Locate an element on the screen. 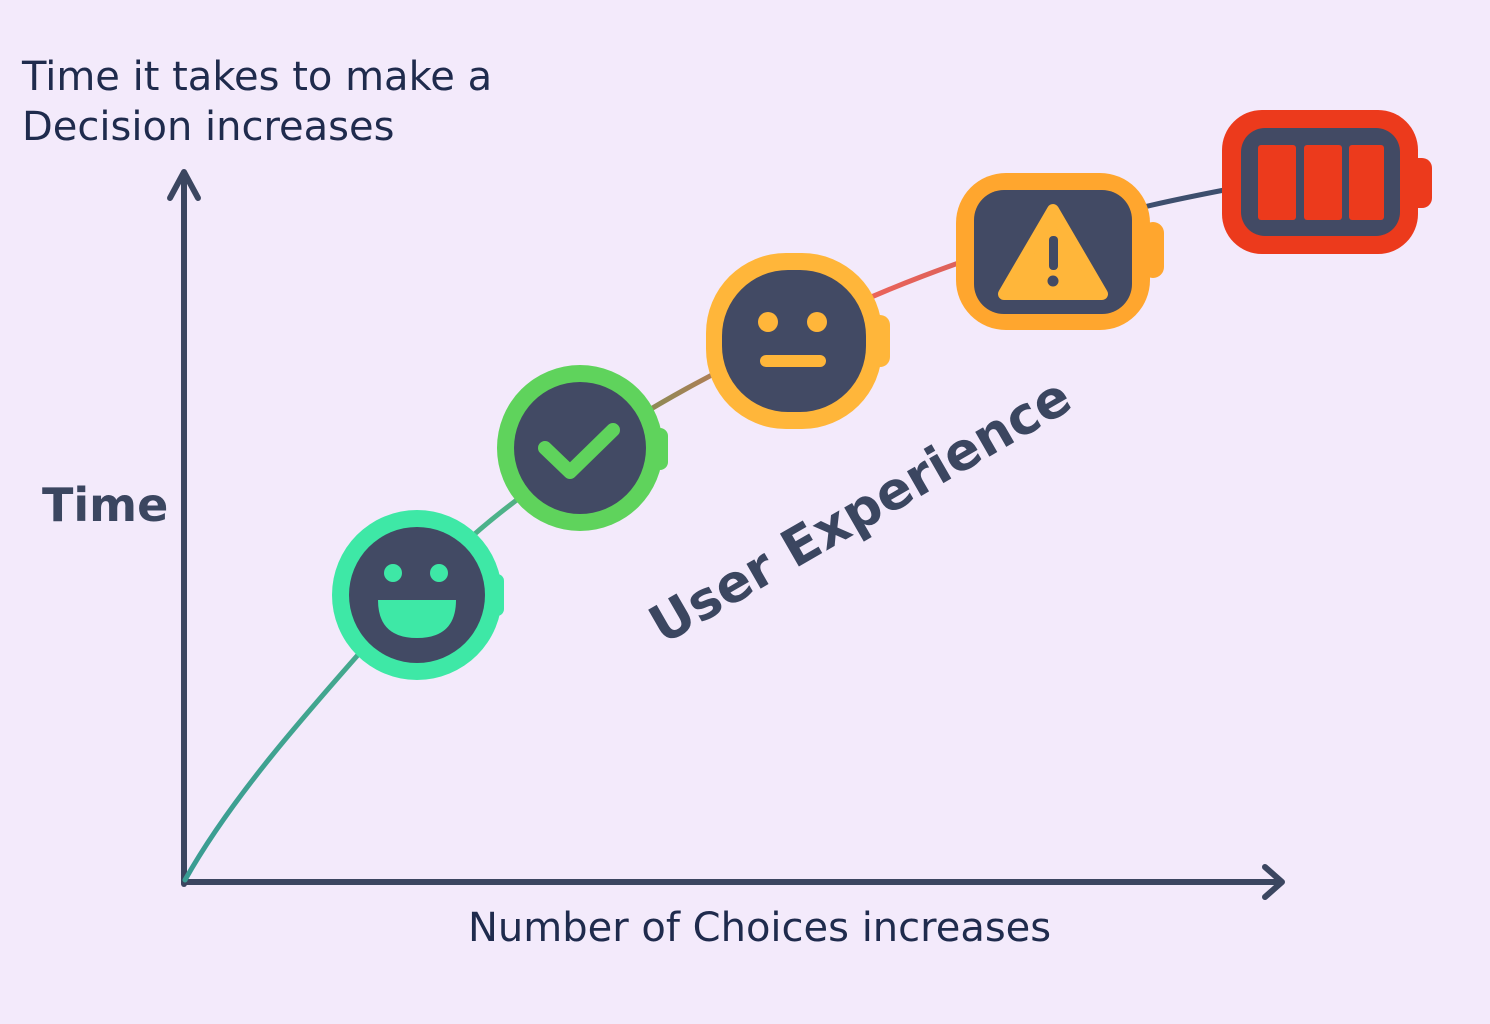 This screenshot has width=1490, height=1024. checkmark-icon is located at coordinates (582, 448).